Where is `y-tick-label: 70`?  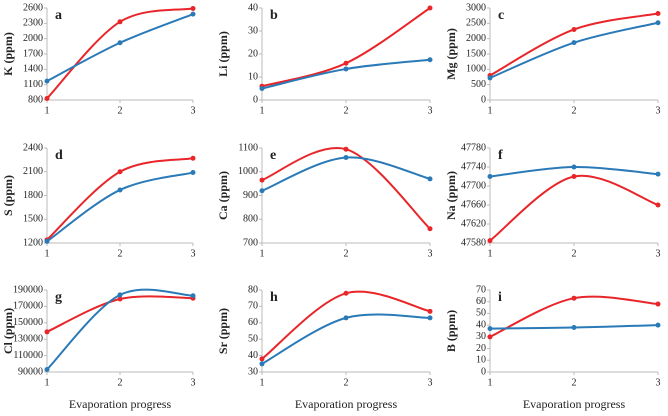 y-tick-label: 70 is located at coordinates (253, 306).